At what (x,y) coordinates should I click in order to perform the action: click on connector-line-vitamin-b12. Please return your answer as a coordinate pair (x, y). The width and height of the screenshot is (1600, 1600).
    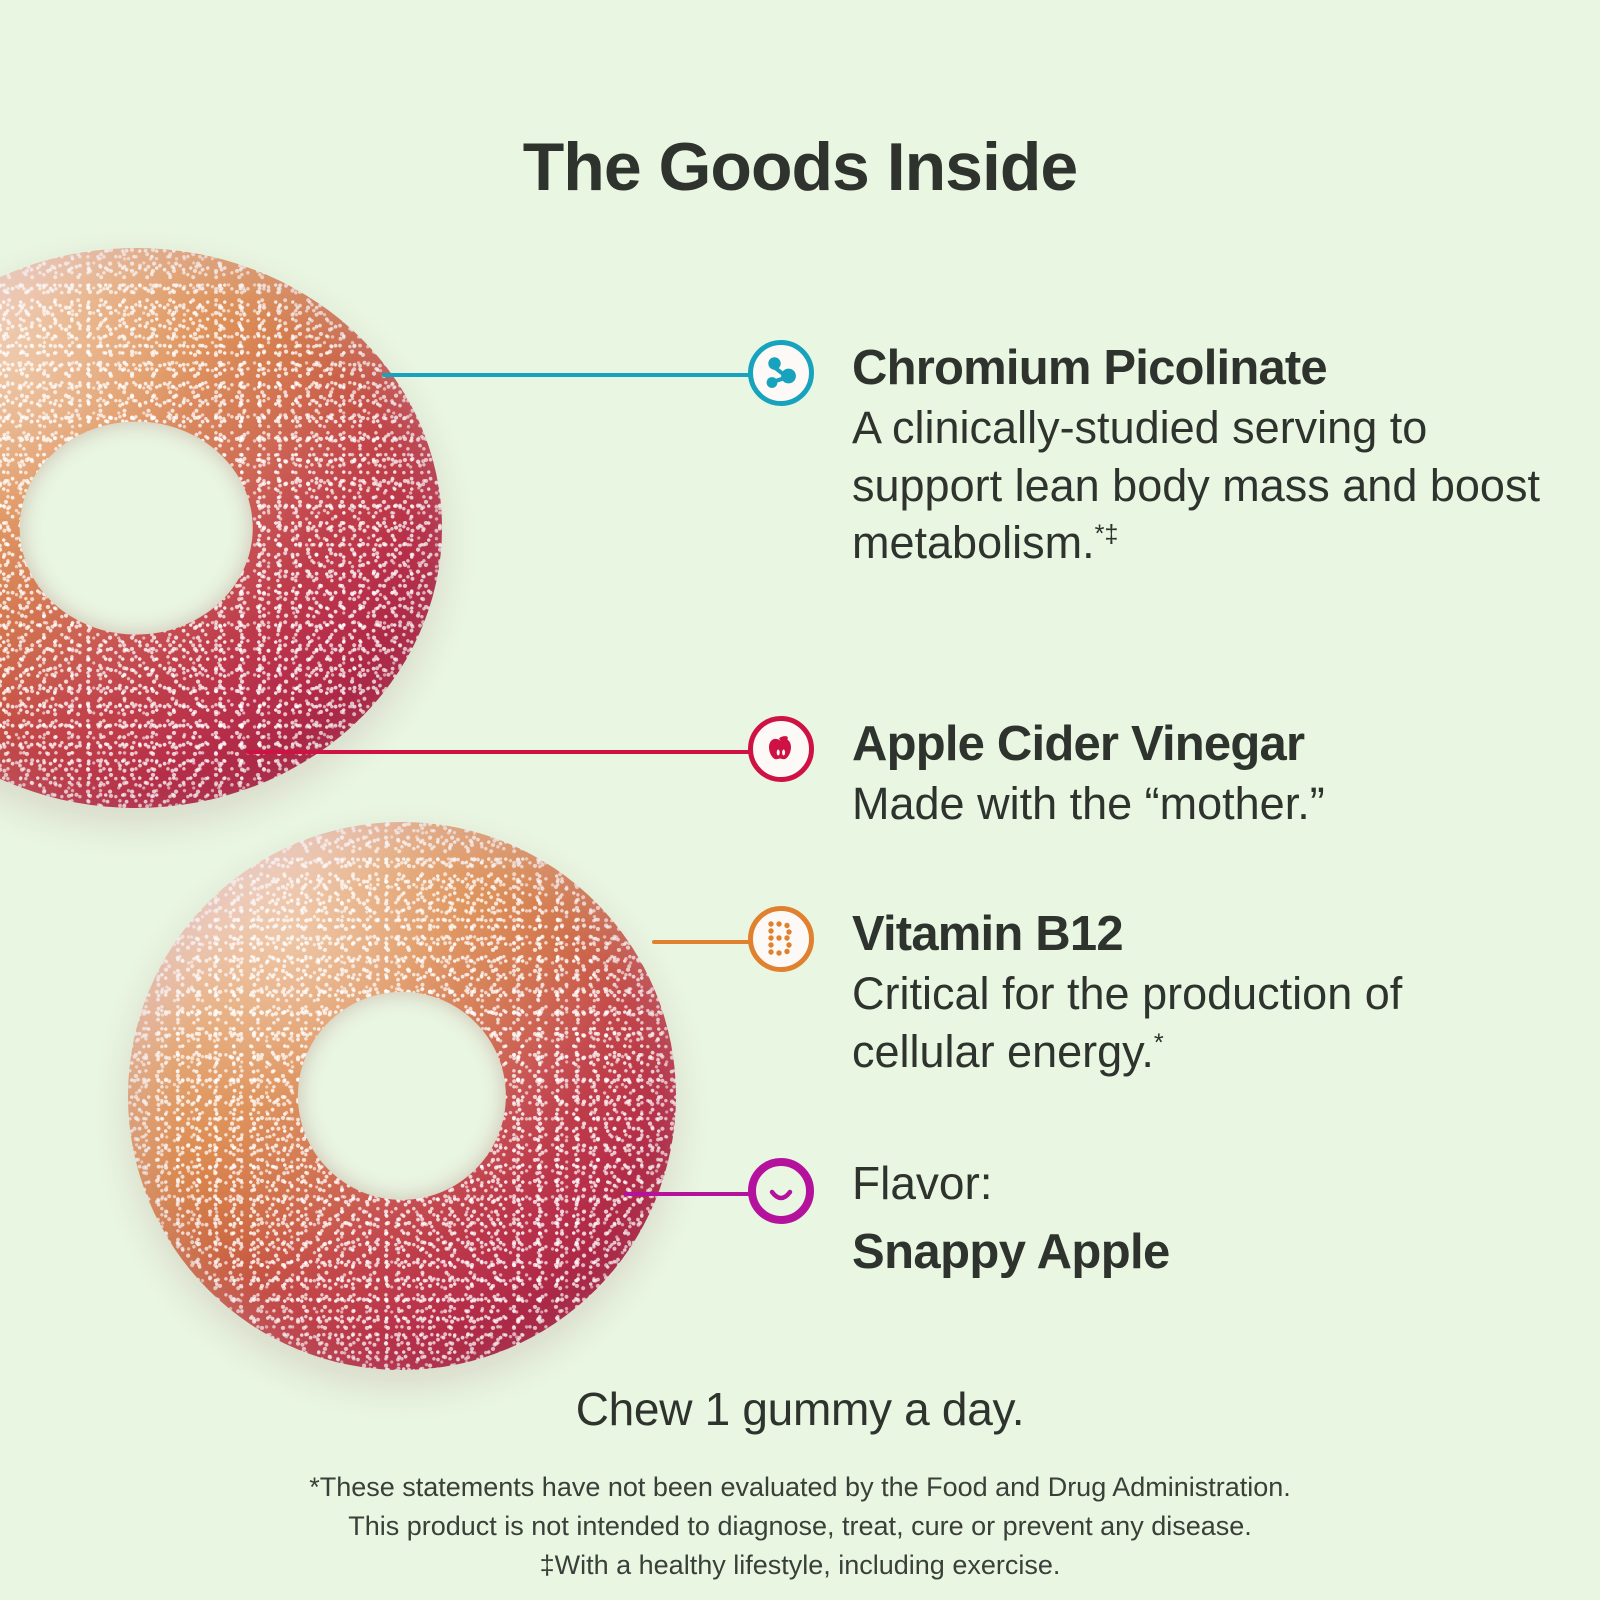
    Looking at the image, I should click on (706, 942).